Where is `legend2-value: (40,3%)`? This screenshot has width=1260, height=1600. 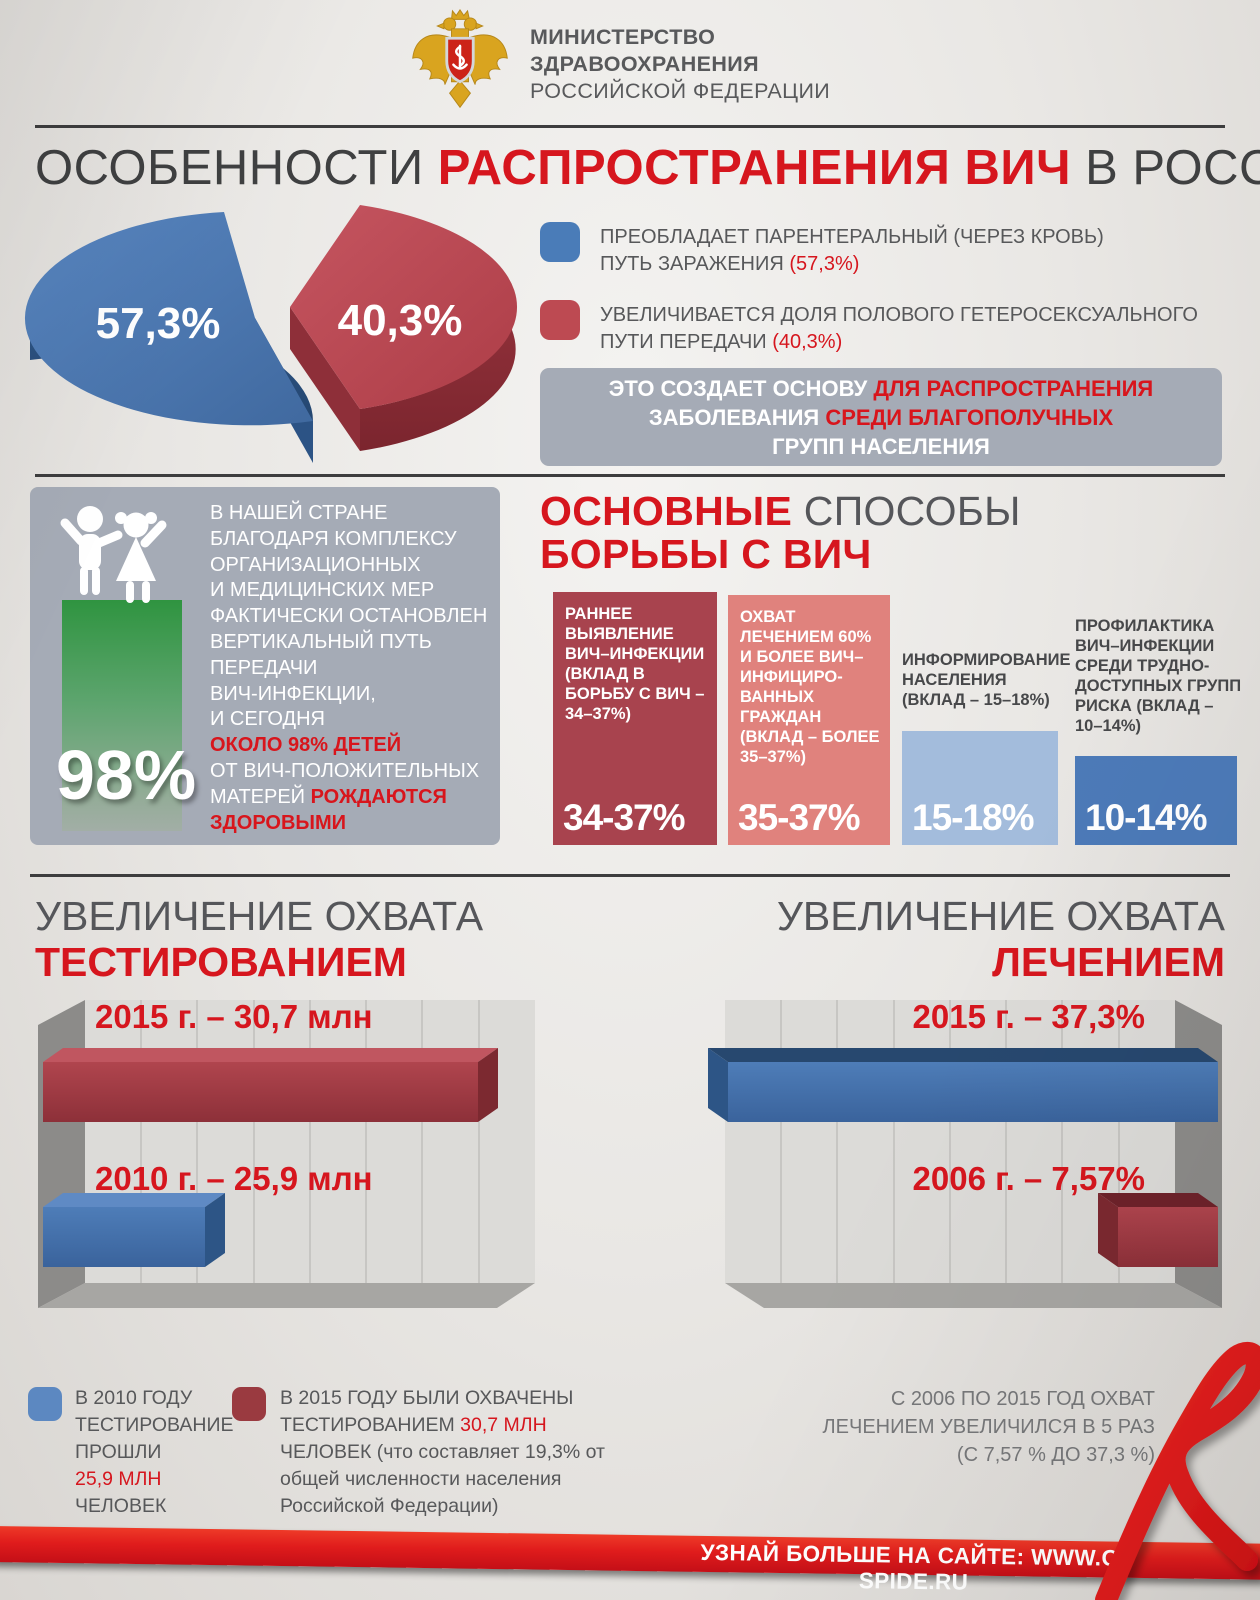 legend2-value: (40,3%) is located at coordinates (807, 342).